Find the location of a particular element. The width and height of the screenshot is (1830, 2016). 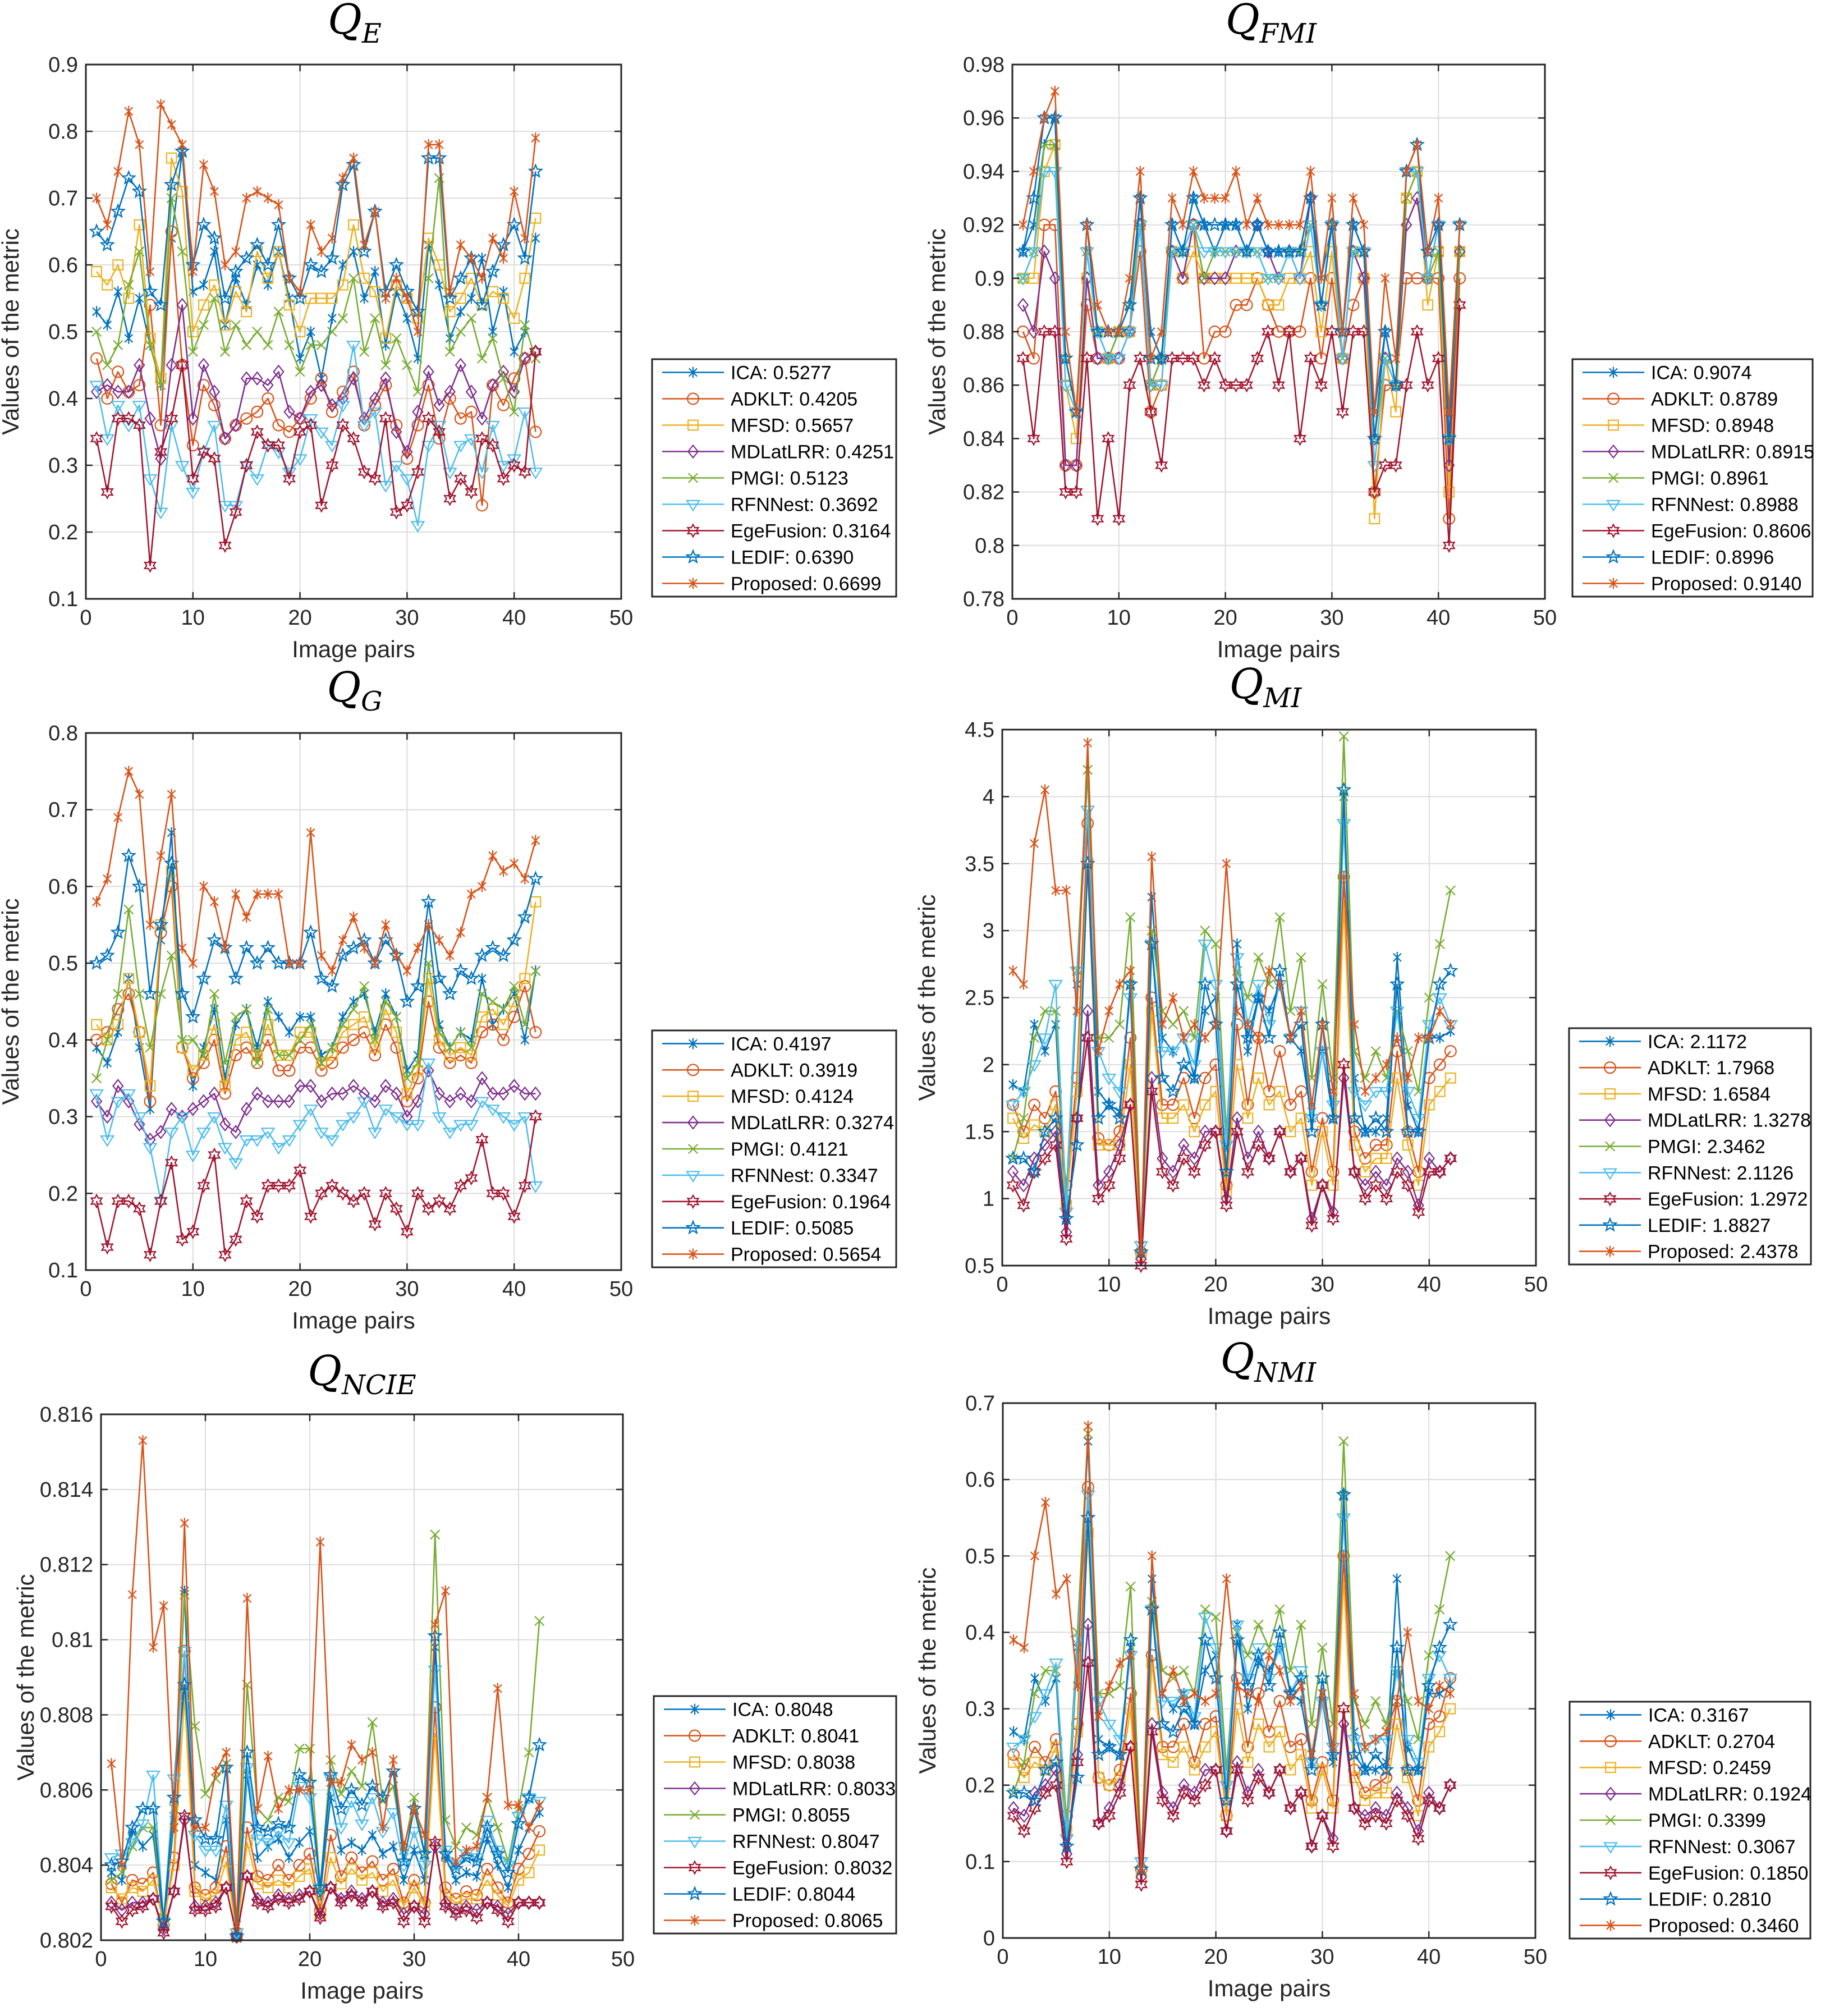

axes-box is located at coordinates (362, 1677).